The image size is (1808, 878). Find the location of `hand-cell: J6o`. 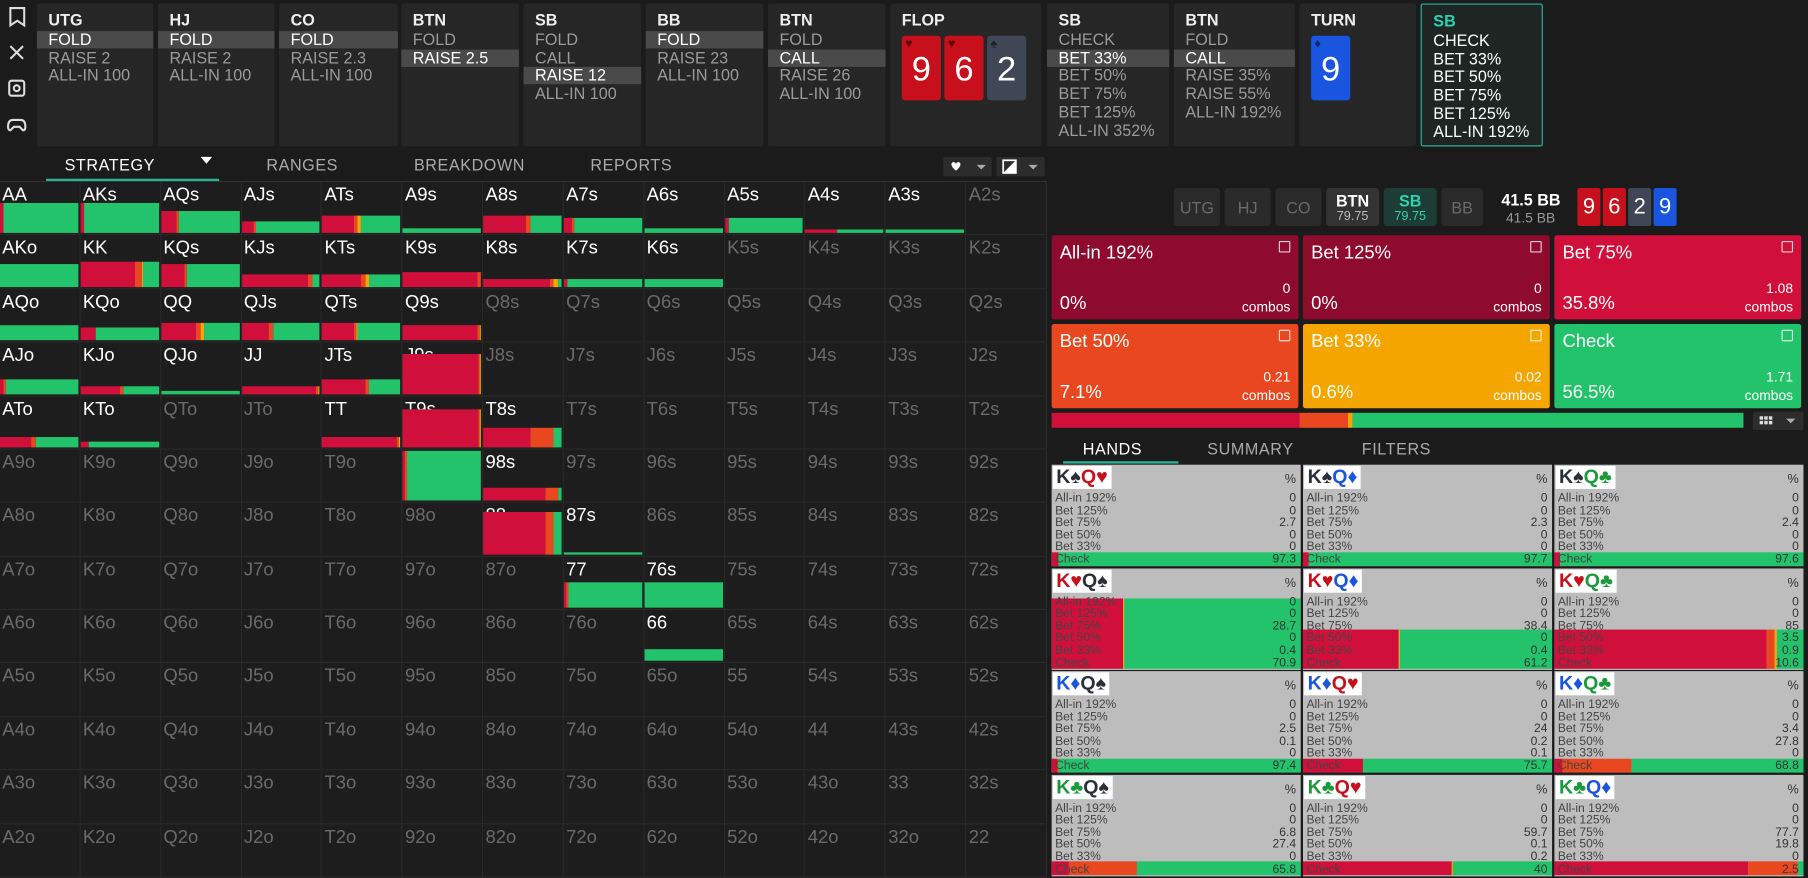

hand-cell: J6o is located at coordinates (282, 637).